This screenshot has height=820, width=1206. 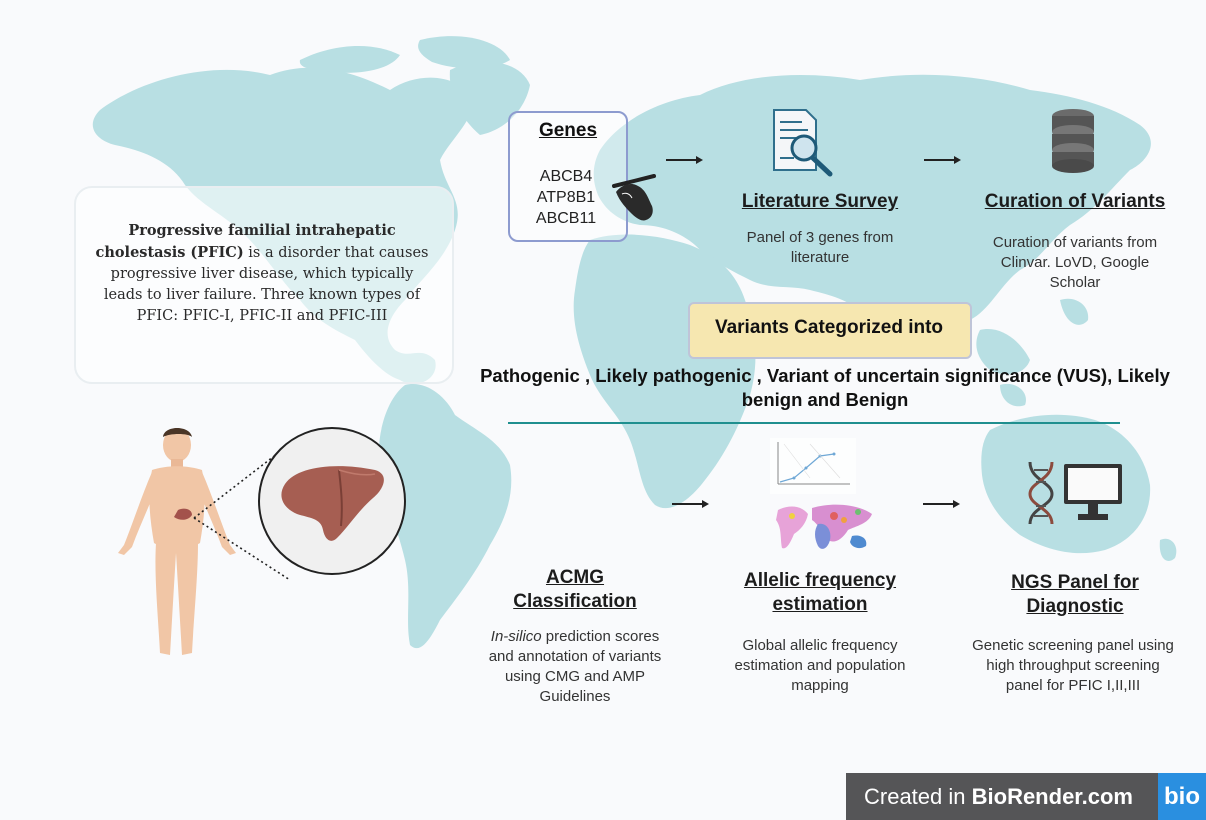 What do you see at coordinates (575, 589) in the screenshot?
I see `acmg-title: ACMG Classification` at bounding box center [575, 589].